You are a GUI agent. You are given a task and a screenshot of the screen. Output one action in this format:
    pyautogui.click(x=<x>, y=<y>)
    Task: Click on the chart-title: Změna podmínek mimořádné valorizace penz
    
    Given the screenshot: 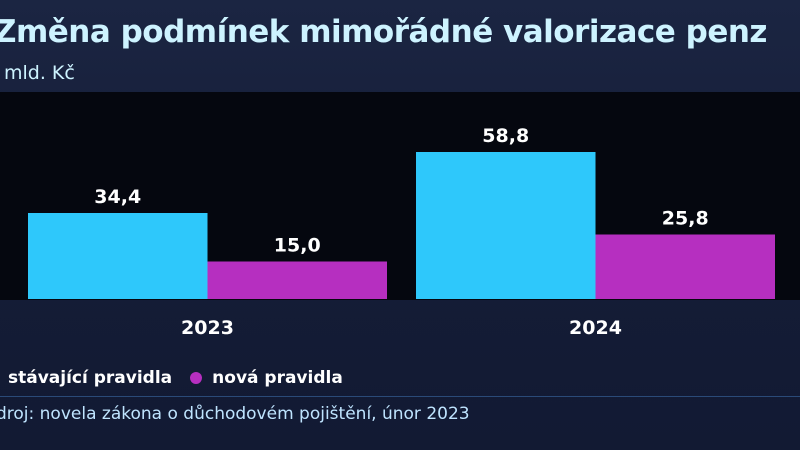 What is the action you would take?
    pyautogui.click(x=383, y=32)
    